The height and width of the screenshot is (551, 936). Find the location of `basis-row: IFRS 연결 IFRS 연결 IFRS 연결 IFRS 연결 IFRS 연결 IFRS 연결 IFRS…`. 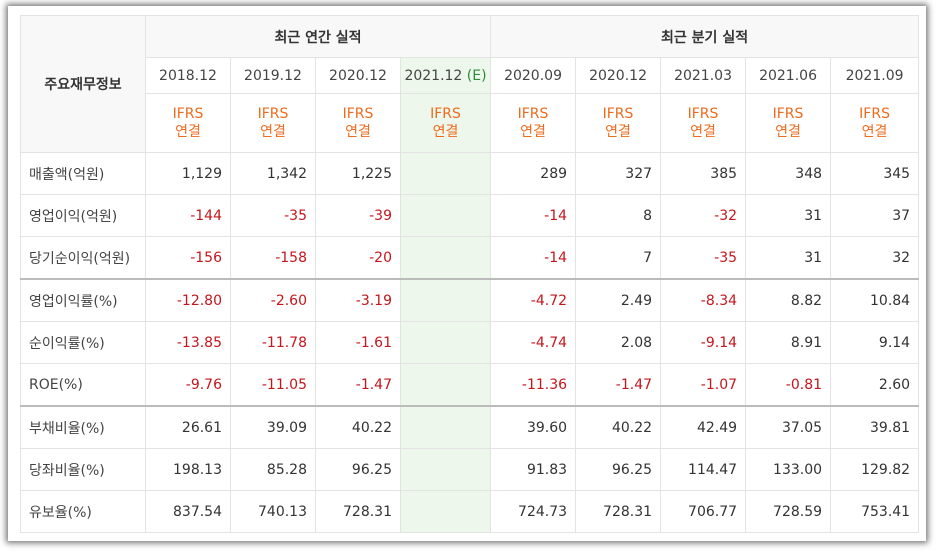

basis-row: IFRS 연결 IFRS 연결 IFRS 연결 IFRS 연결 IFRS 연결 IFRS 연결 IFRS… is located at coordinates (470, 123).